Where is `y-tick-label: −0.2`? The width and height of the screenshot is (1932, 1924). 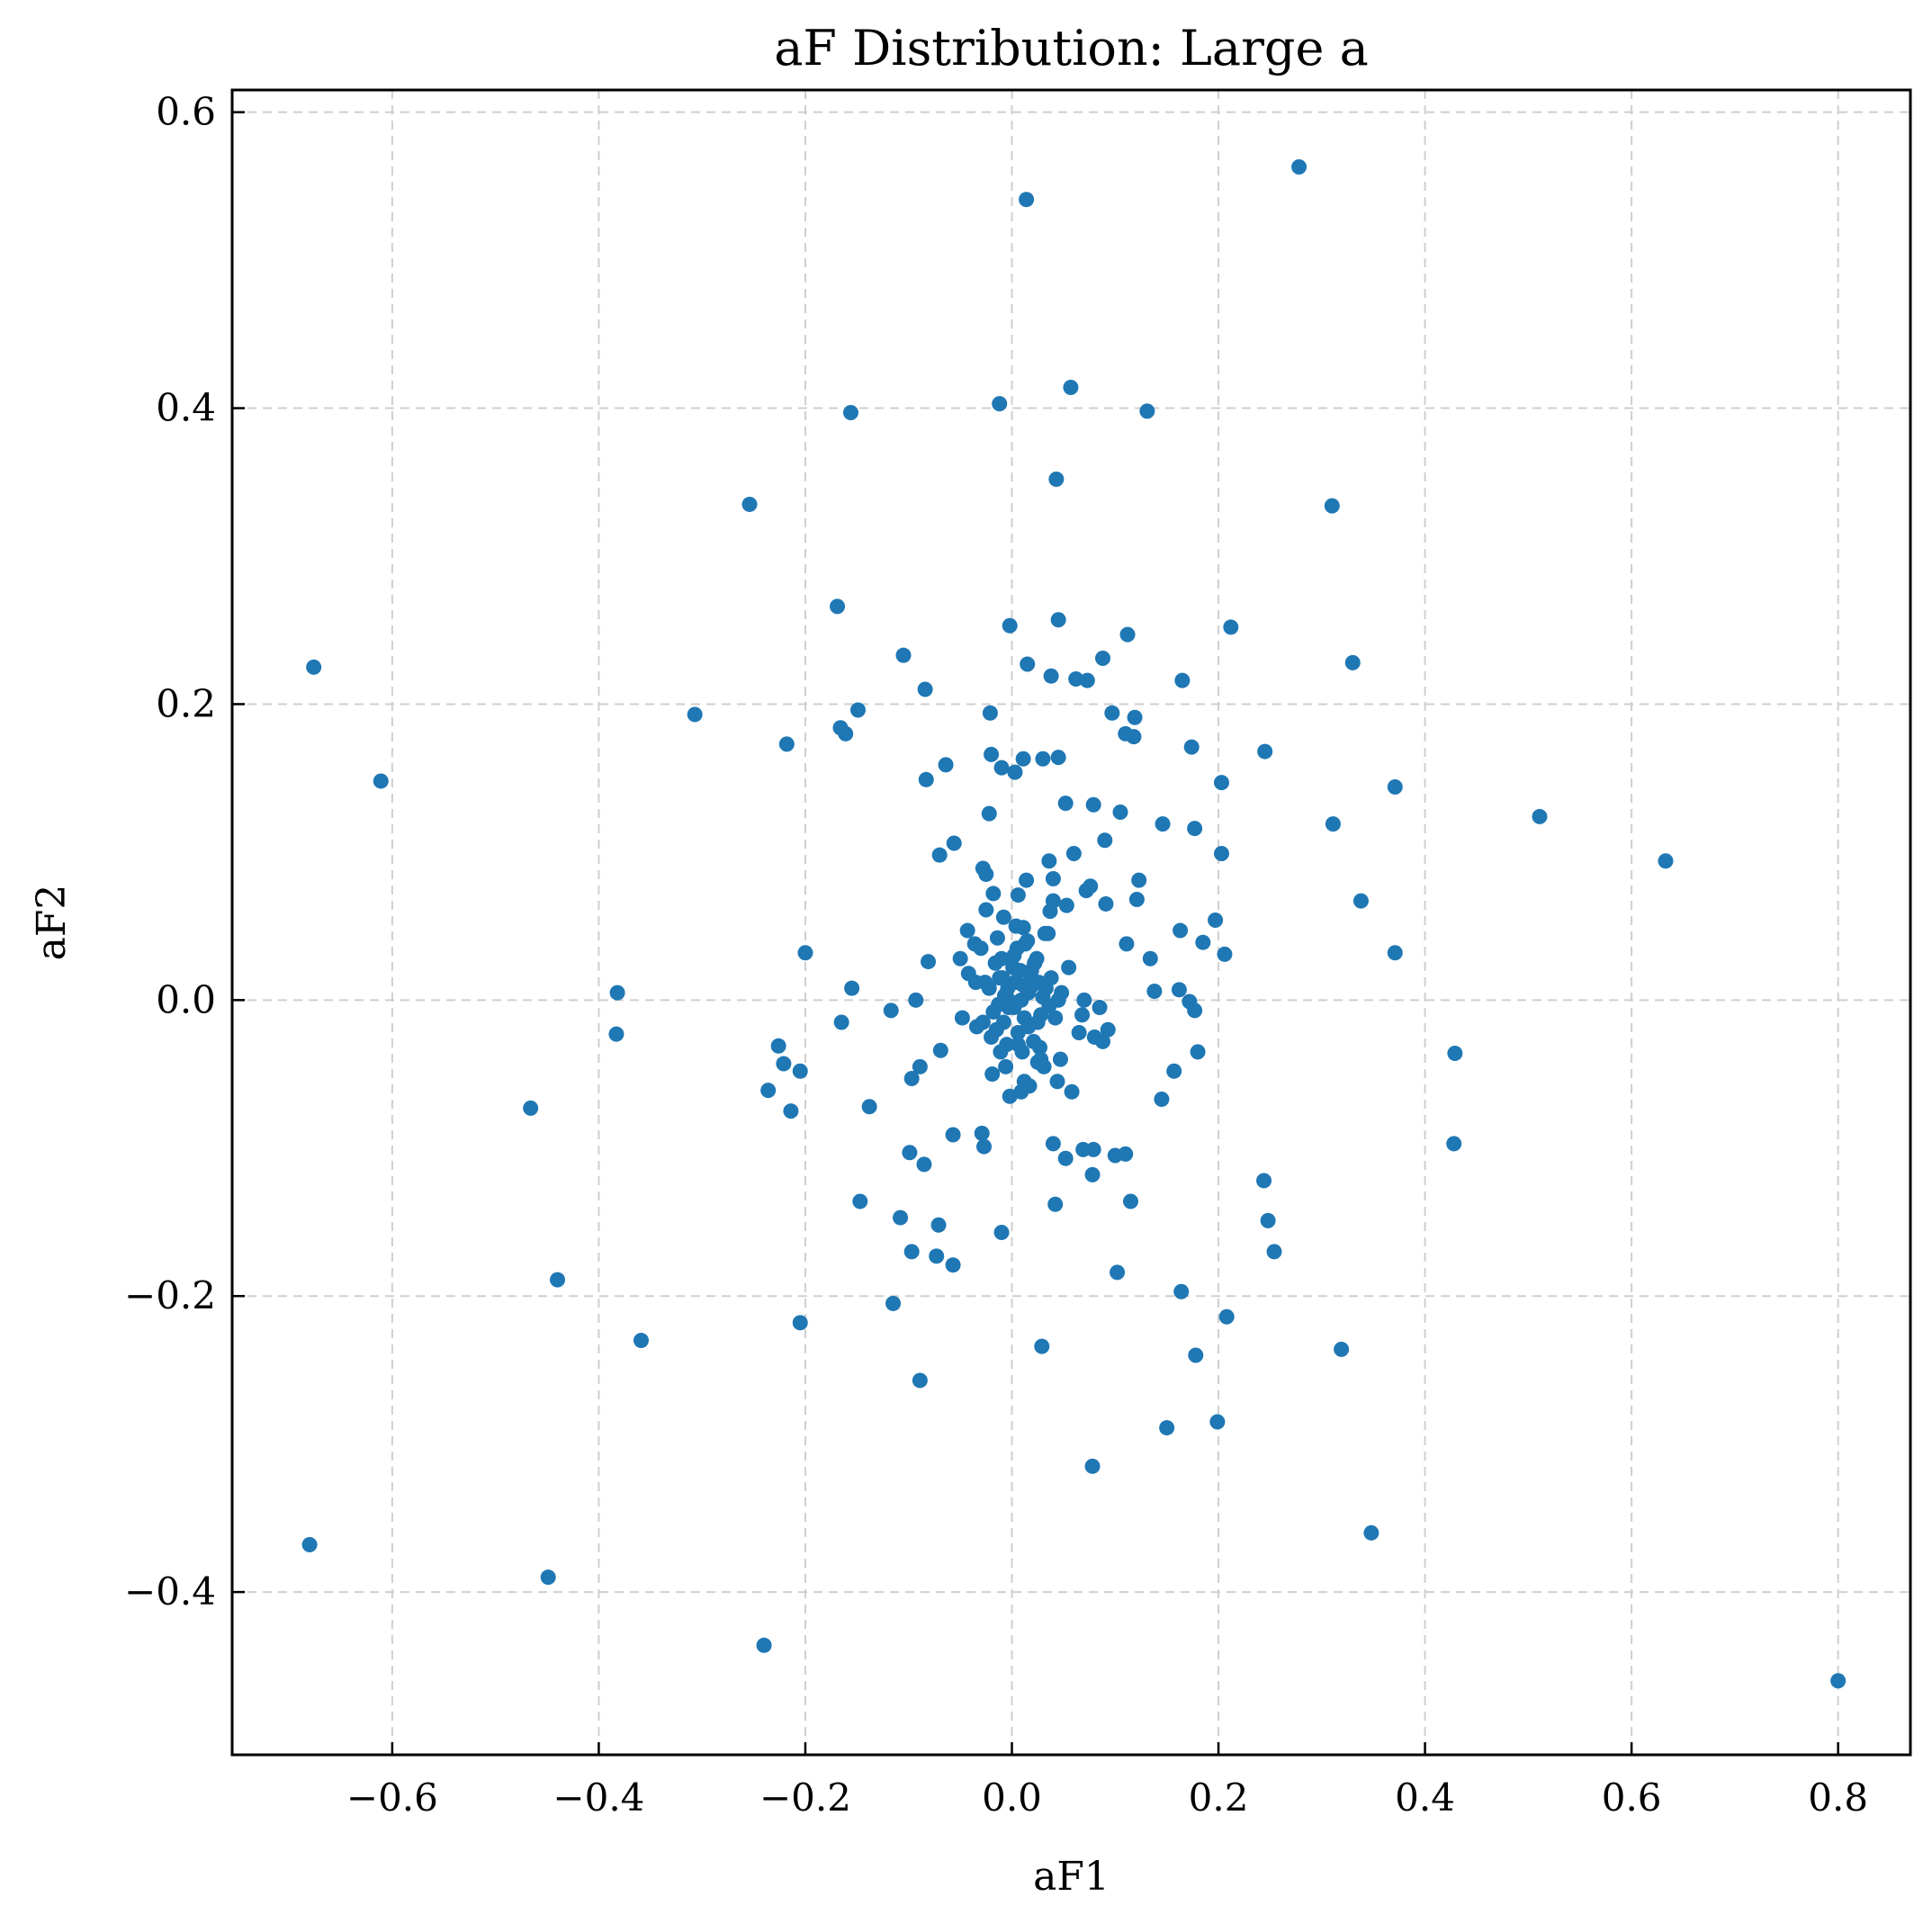
y-tick-label: −0.2 is located at coordinates (170, 1295).